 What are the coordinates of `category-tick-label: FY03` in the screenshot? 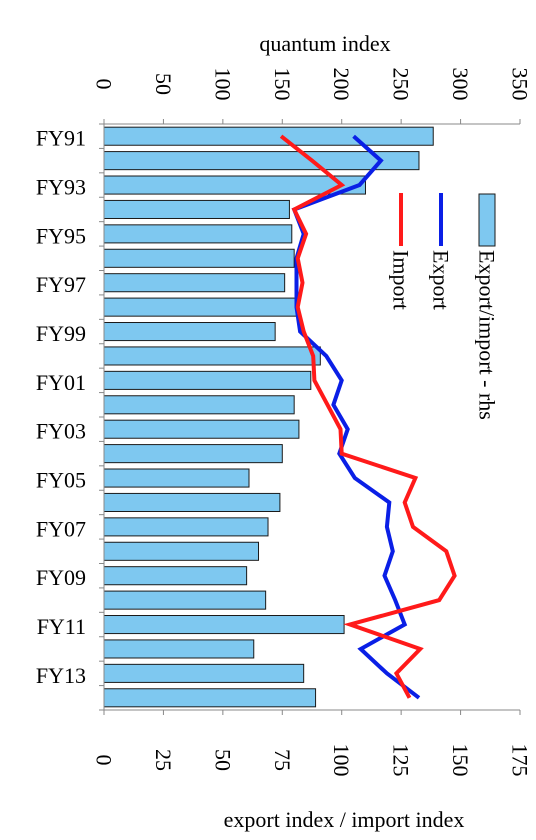 It's located at (61, 431).